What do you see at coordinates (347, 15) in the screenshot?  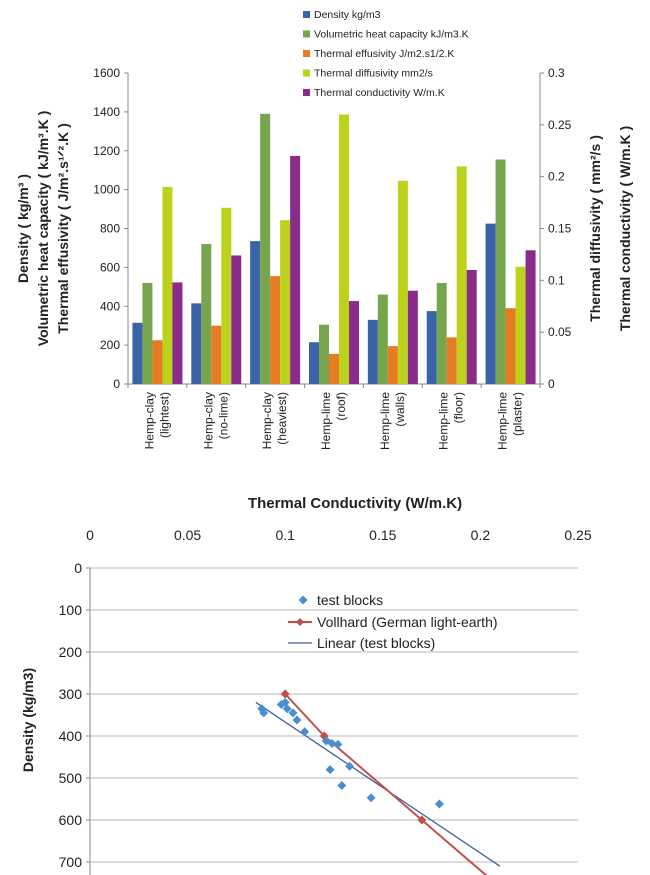 I see `legend-label: Density kg/m3` at bounding box center [347, 15].